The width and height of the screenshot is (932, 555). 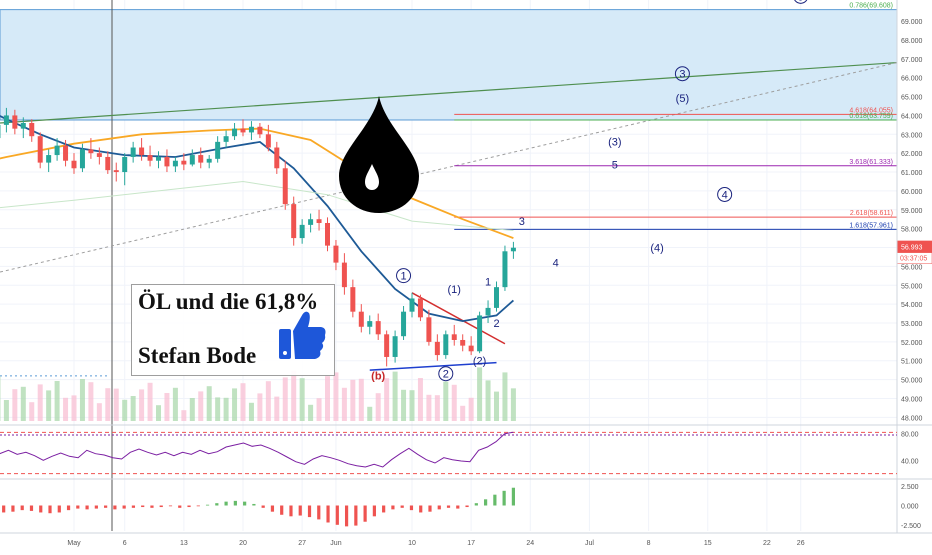 What do you see at coordinates (197, 356) in the screenshot?
I see `caption-author: Stefan Bode` at bounding box center [197, 356].